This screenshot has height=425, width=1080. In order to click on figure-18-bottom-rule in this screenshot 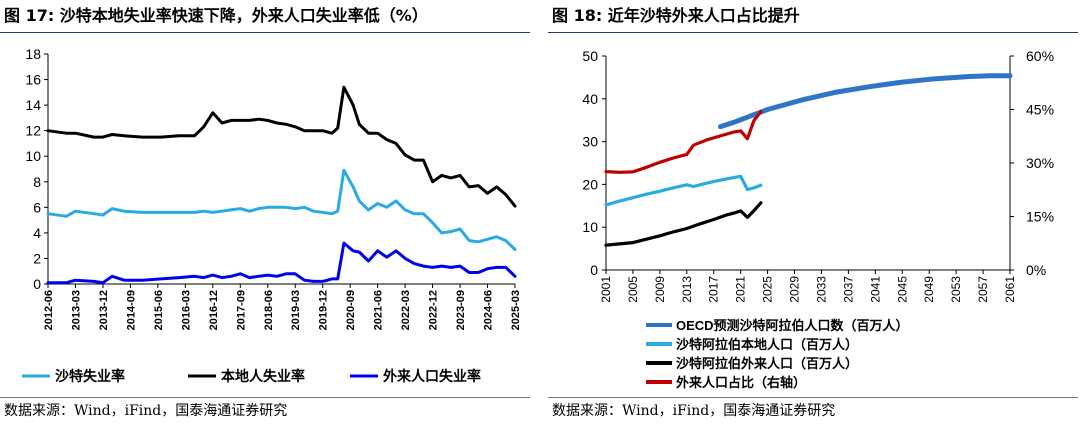, I will do `click(813, 397)`.